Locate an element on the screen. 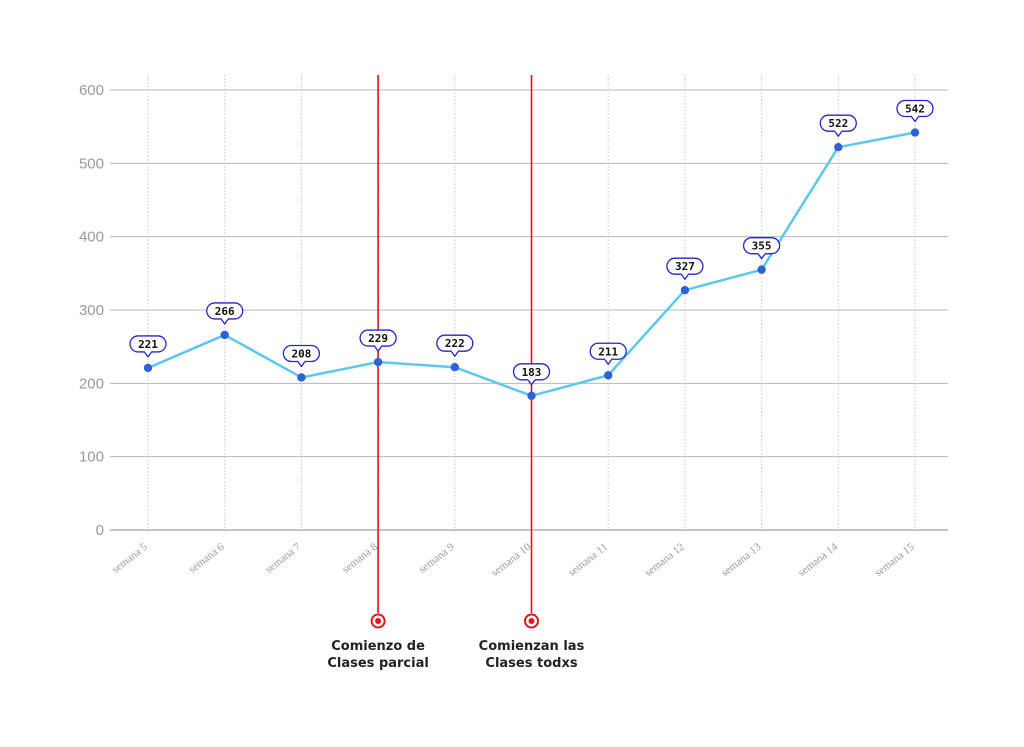 This screenshot has width=1024, height=747. x-tick-label: semana 7 is located at coordinates (283, 558).